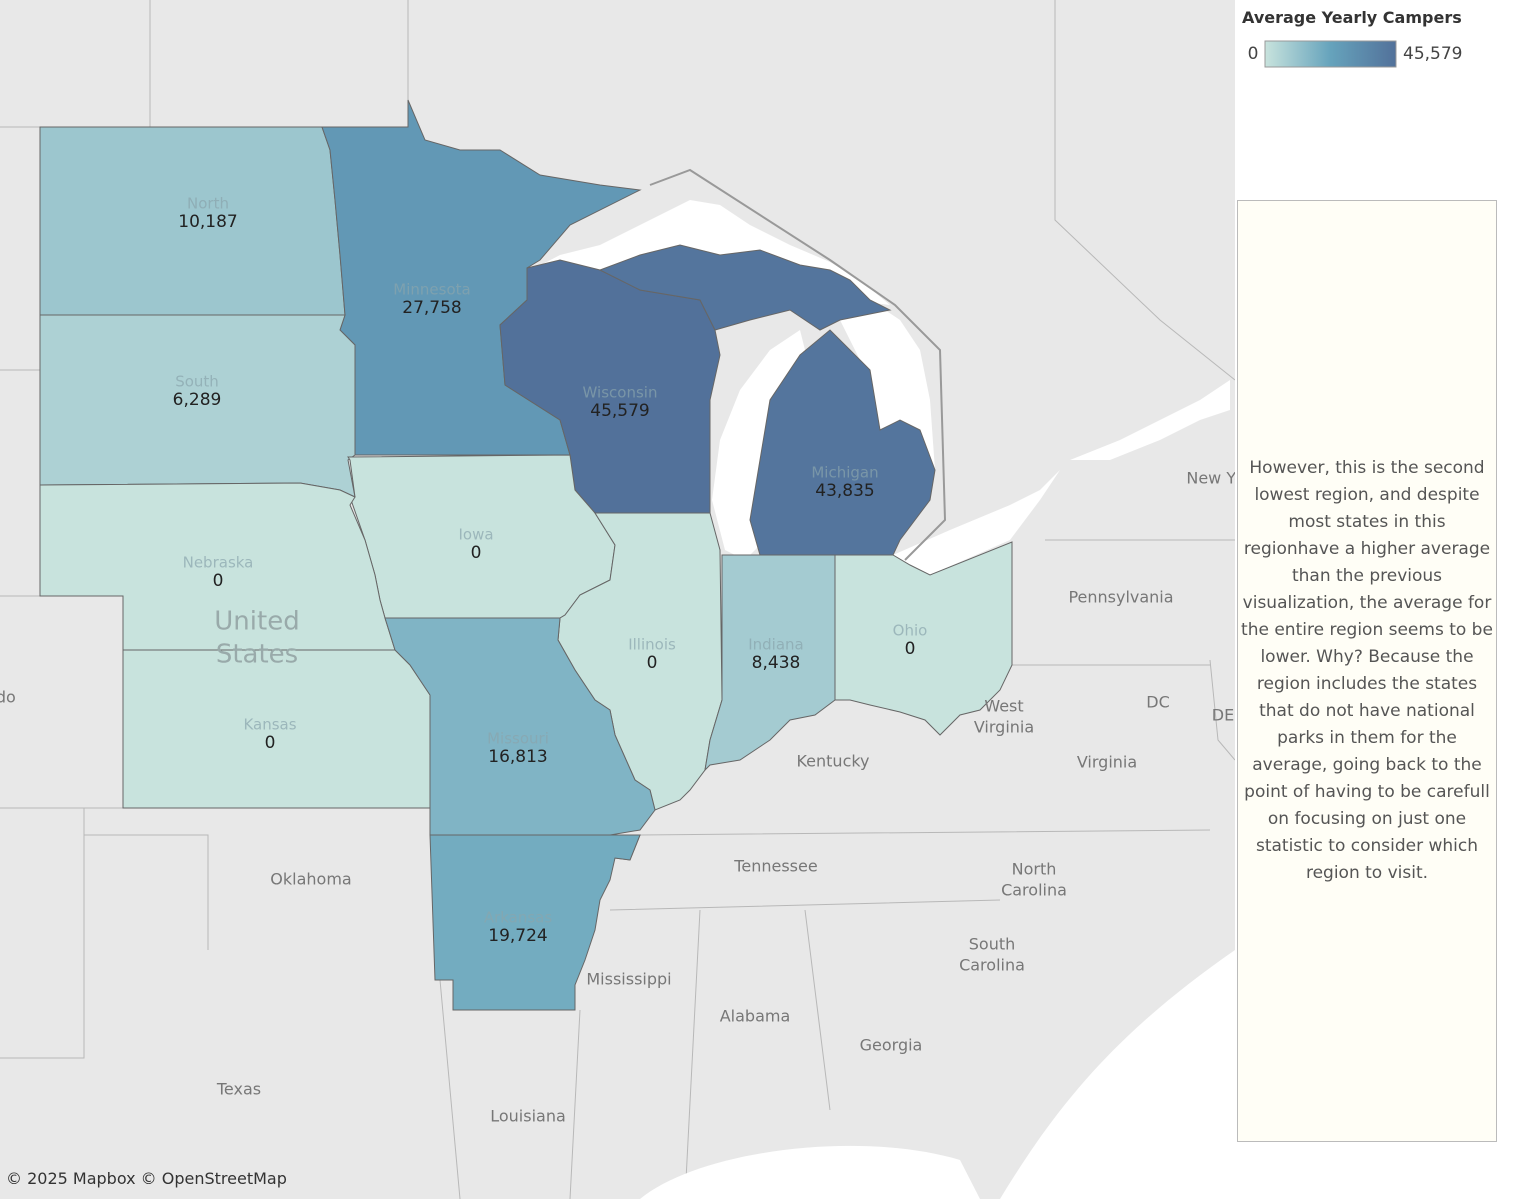  Describe the element at coordinates (1253, 54) in the screenshot. I see `legend-min: 0` at that location.